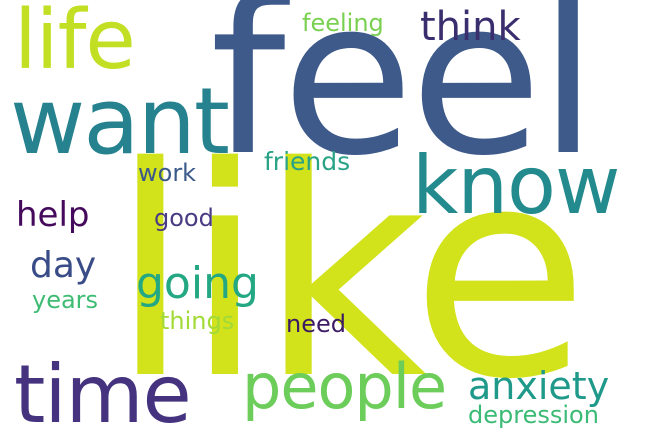 The width and height of the screenshot is (660, 446). I want to click on word-going: going, so click(197, 283).